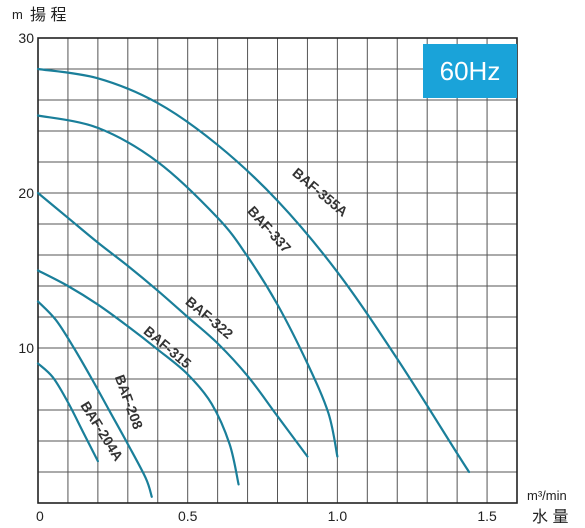 The height and width of the screenshot is (528, 585). What do you see at coordinates (168, 347) in the screenshot?
I see `curve-label-baf-315: BAF-315` at bounding box center [168, 347].